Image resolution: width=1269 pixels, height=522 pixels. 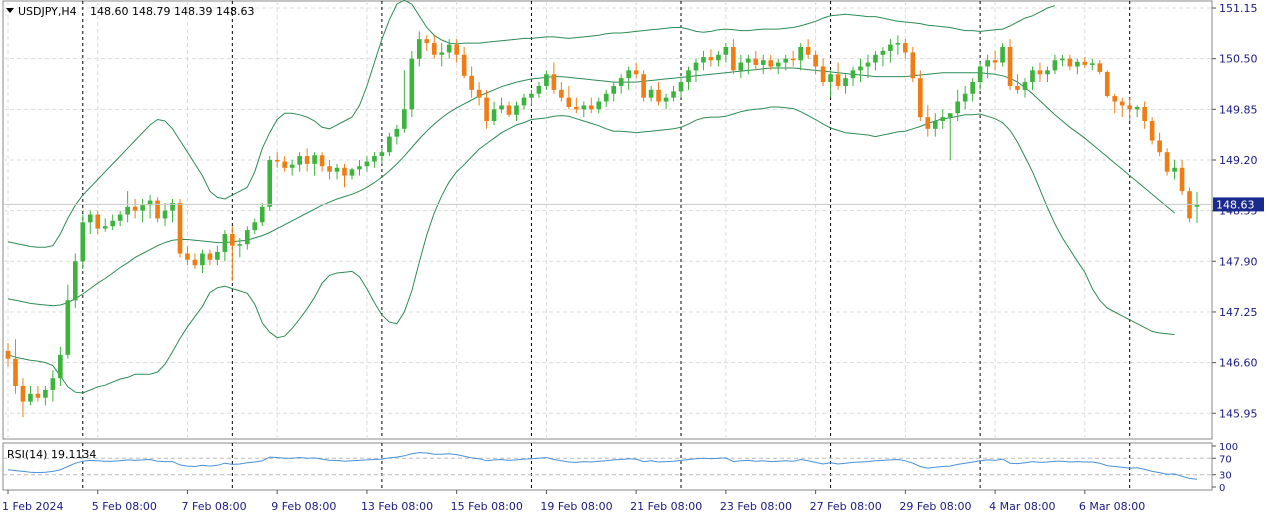 What do you see at coordinates (666, 506) in the screenshot?
I see `time-tick-label: 21 Feb 08:00` at bounding box center [666, 506].